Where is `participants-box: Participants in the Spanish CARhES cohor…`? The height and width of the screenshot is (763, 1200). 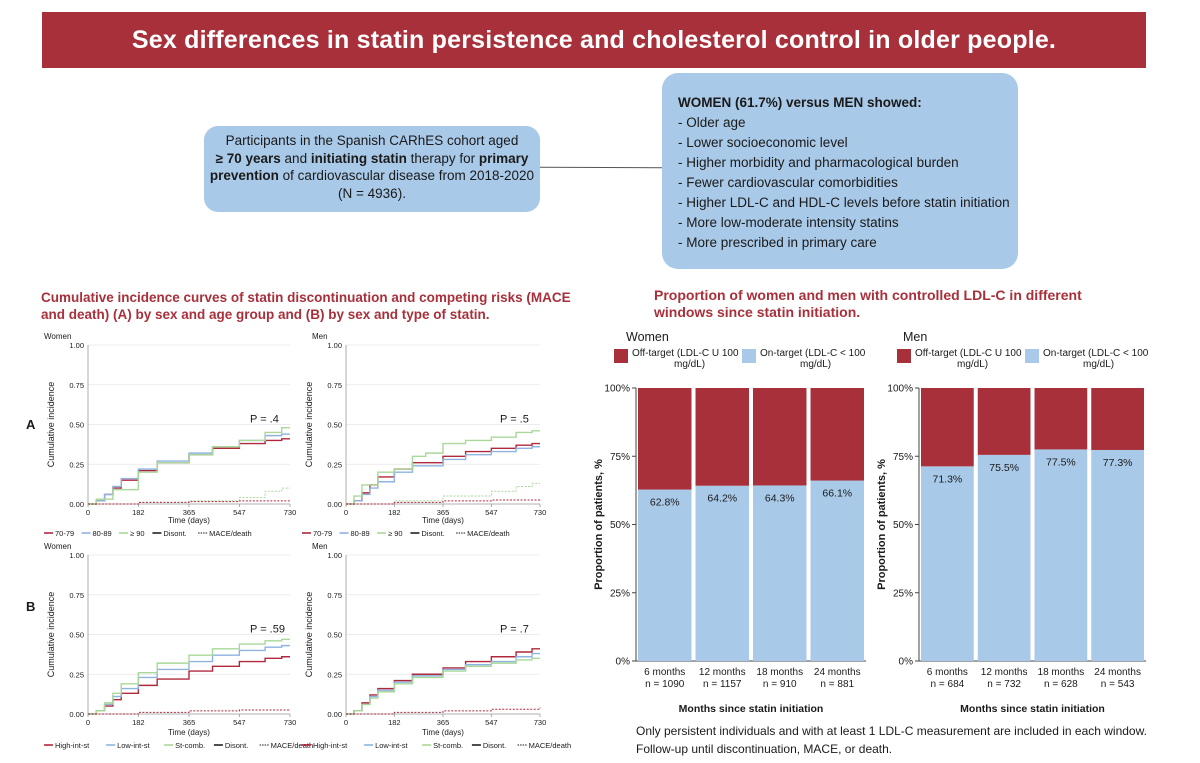 participants-box: Participants in the Spanish CARhES cohor… is located at coordinates (372, 169).